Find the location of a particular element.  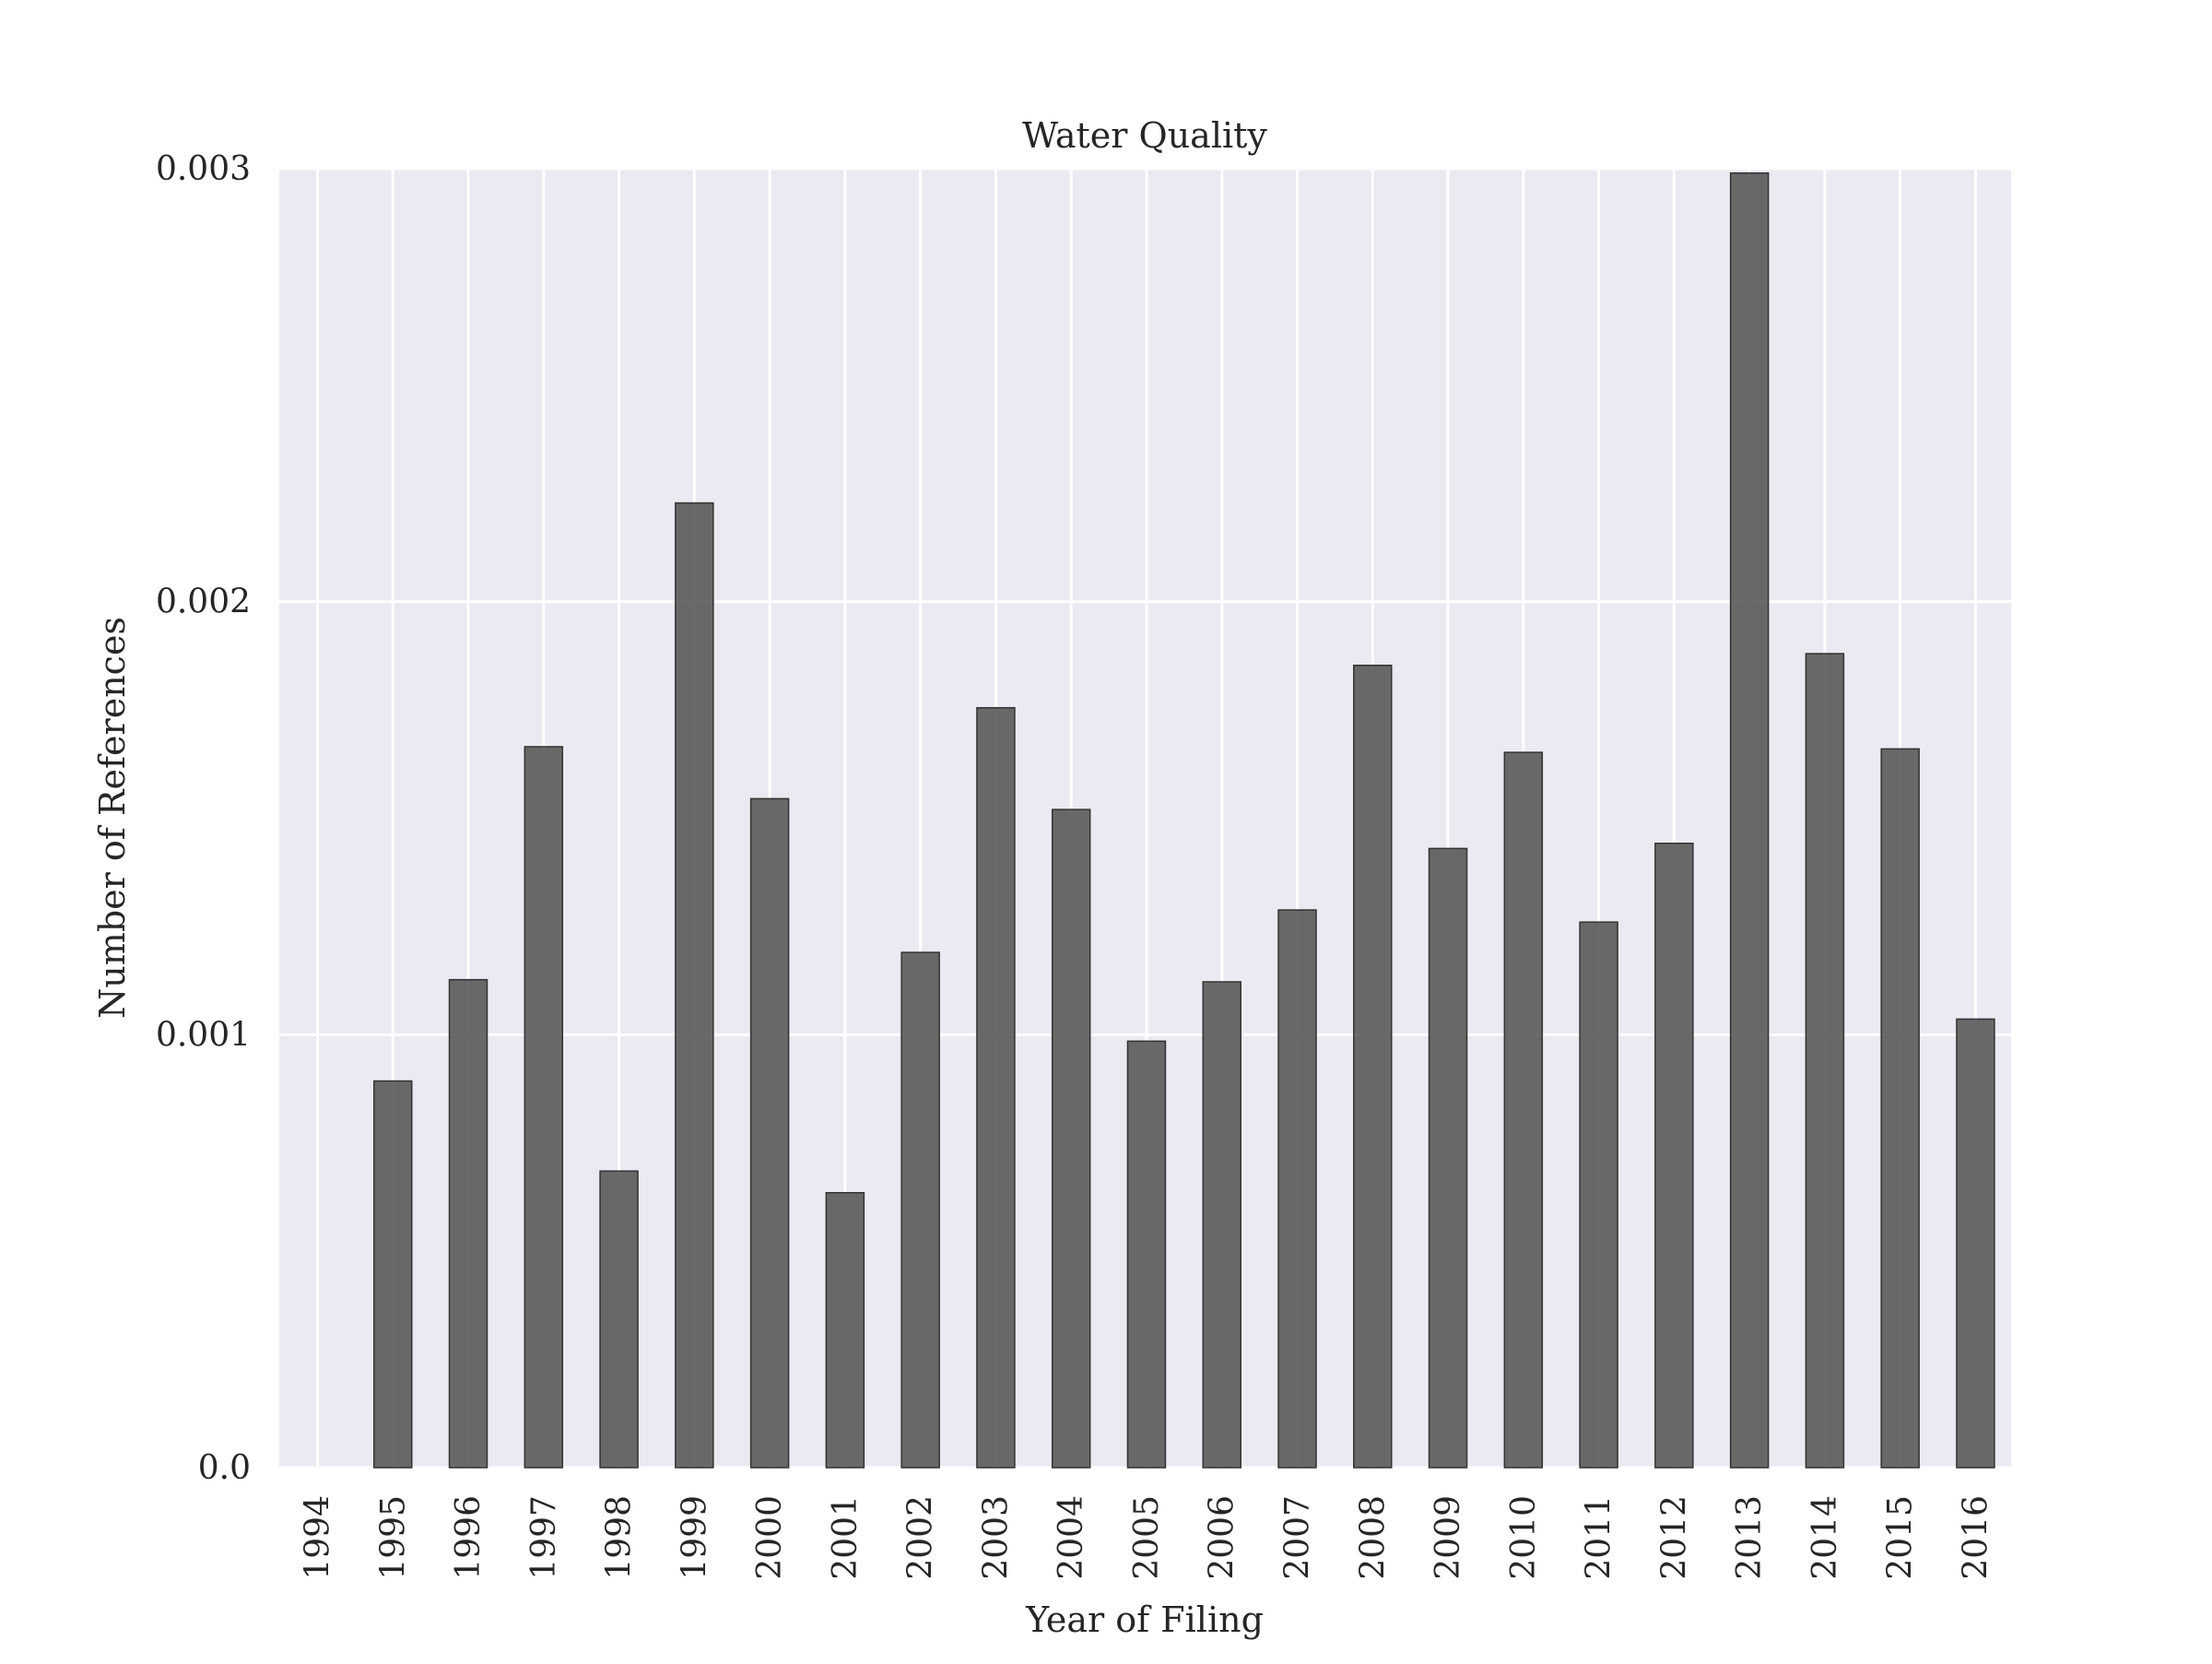

bar-2014 is located at coordinates (1825, 1061).